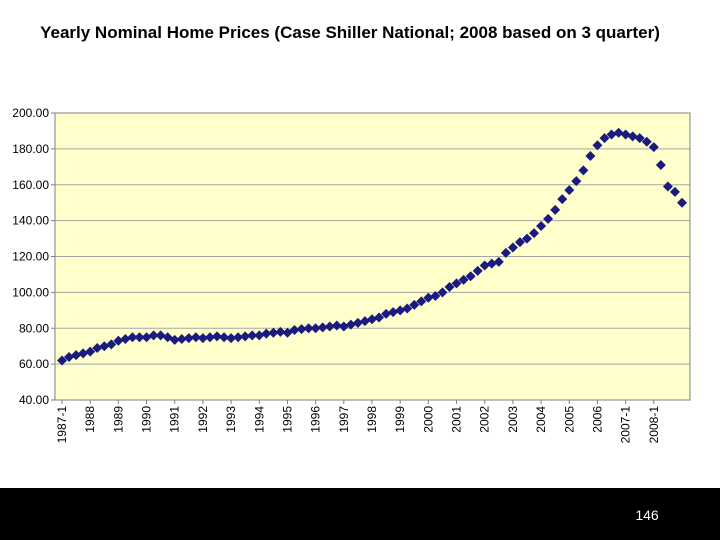  I want to click on x-tick-label: 1996, so click(316, 419).